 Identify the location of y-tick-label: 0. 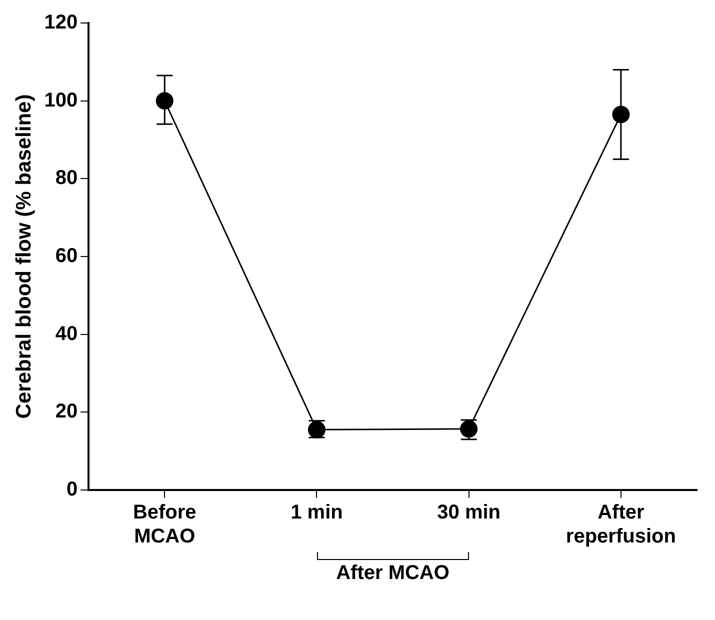
(72, 489).